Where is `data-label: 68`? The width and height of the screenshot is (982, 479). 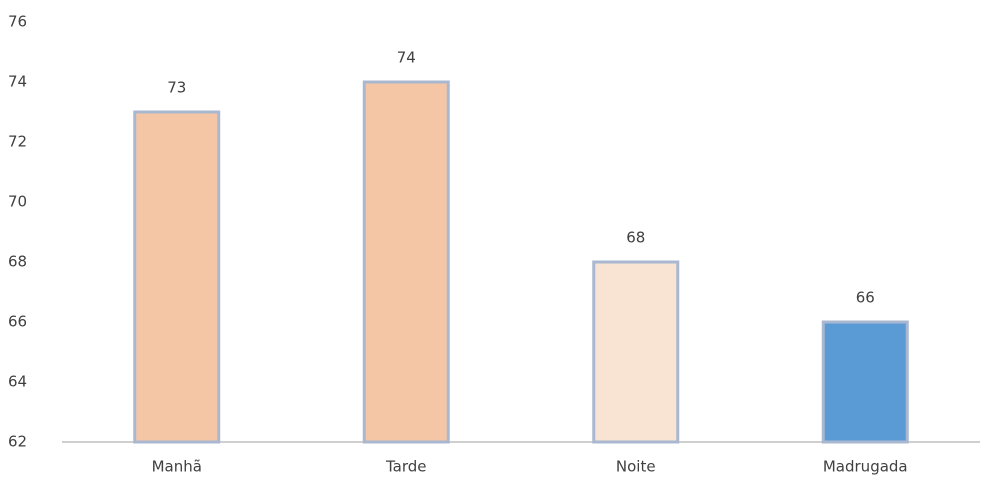
data-label: 68 is located at coordinates (635, 238).